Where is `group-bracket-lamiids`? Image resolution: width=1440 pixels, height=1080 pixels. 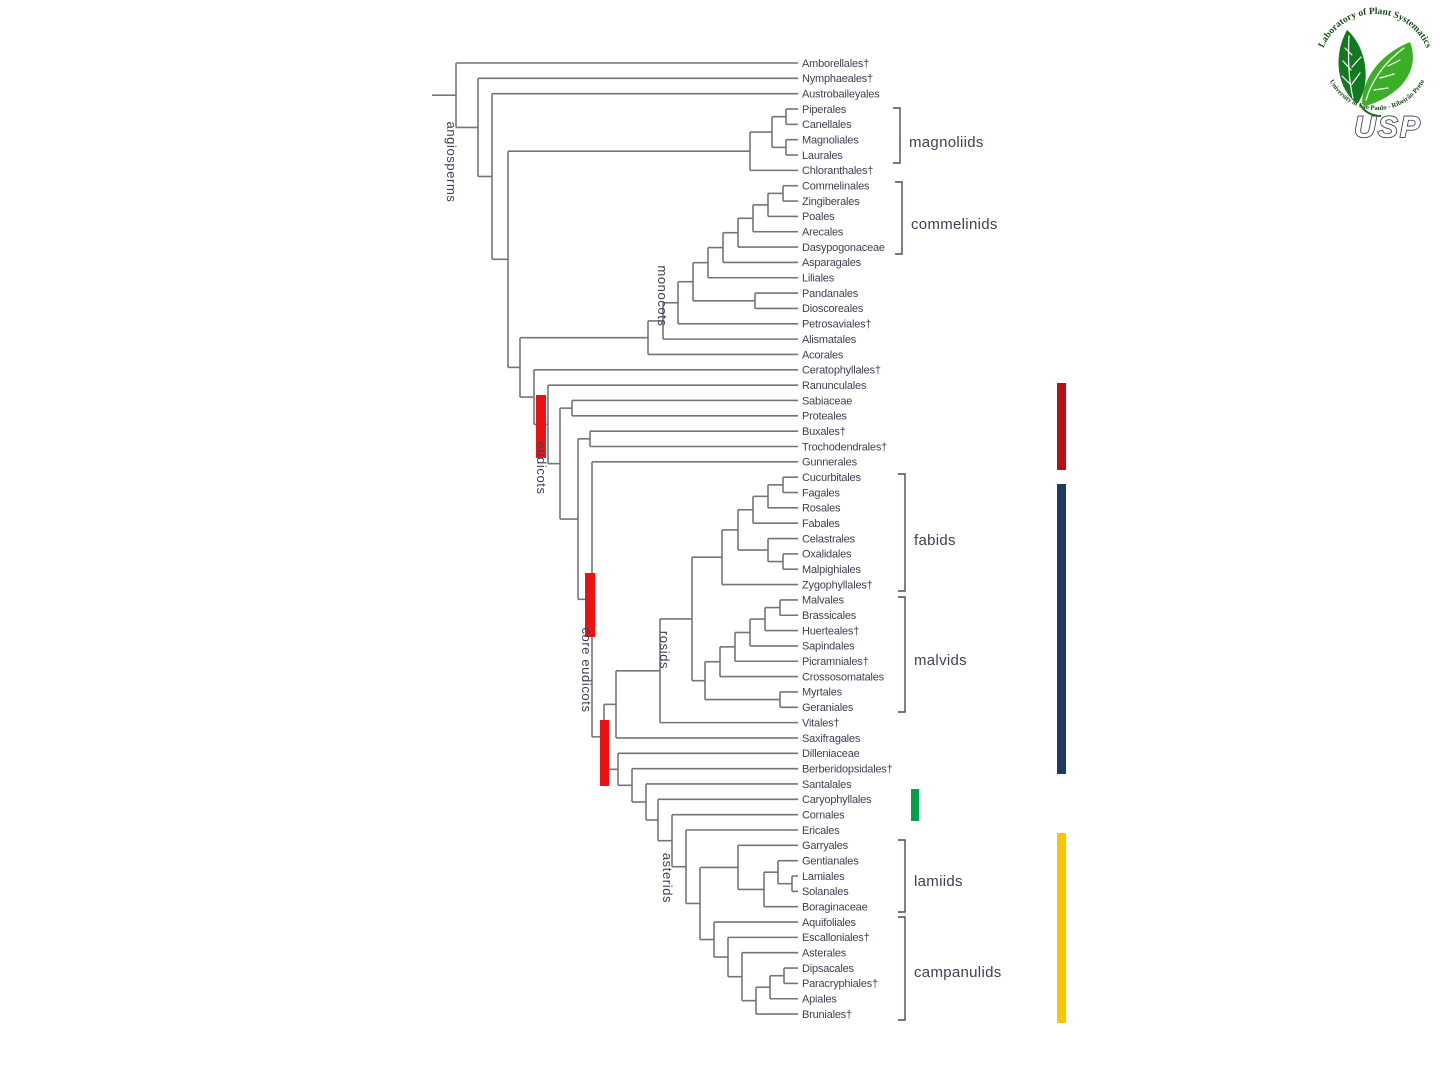 group-bracket-lamiids is located at coordinates (902, 876).